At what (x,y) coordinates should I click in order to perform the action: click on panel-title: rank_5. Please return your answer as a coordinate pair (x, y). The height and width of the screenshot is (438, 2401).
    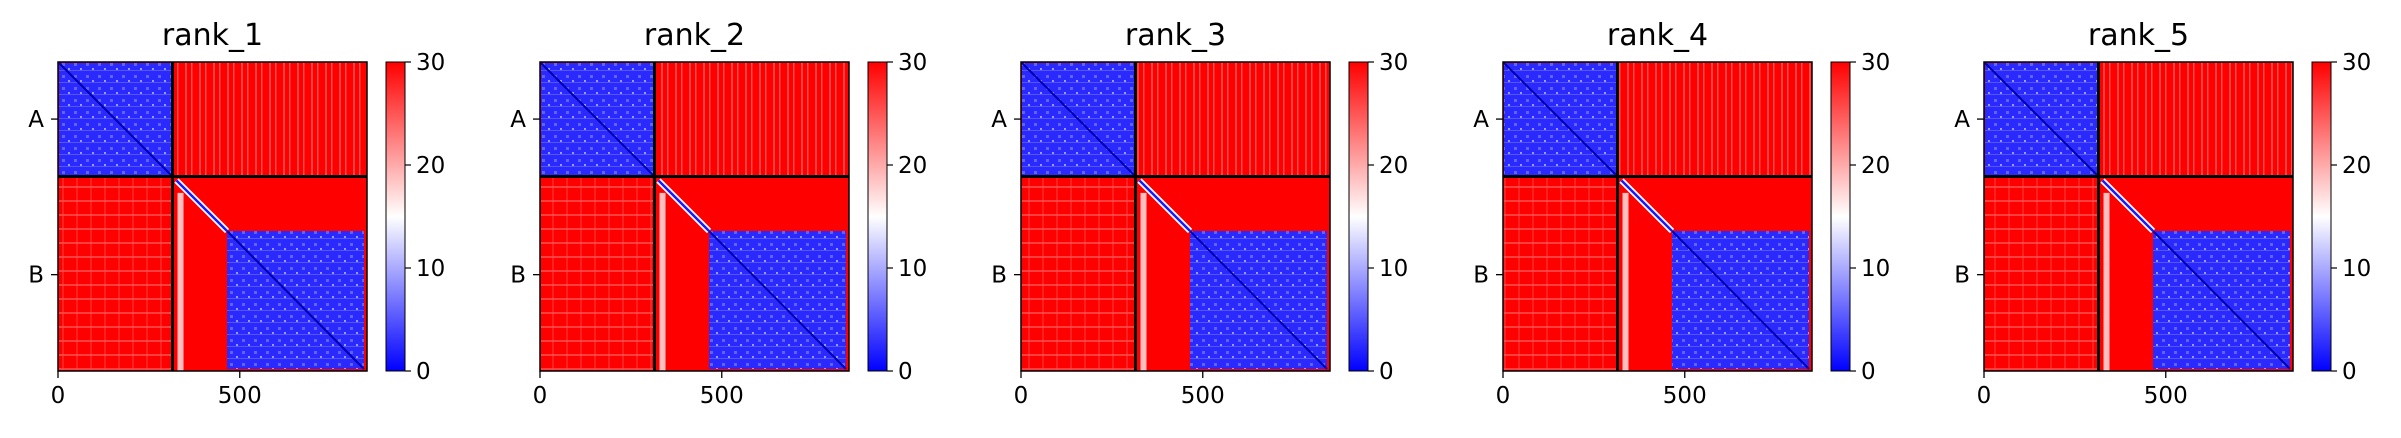
    Looking at the image, I should click on (2138, 35).